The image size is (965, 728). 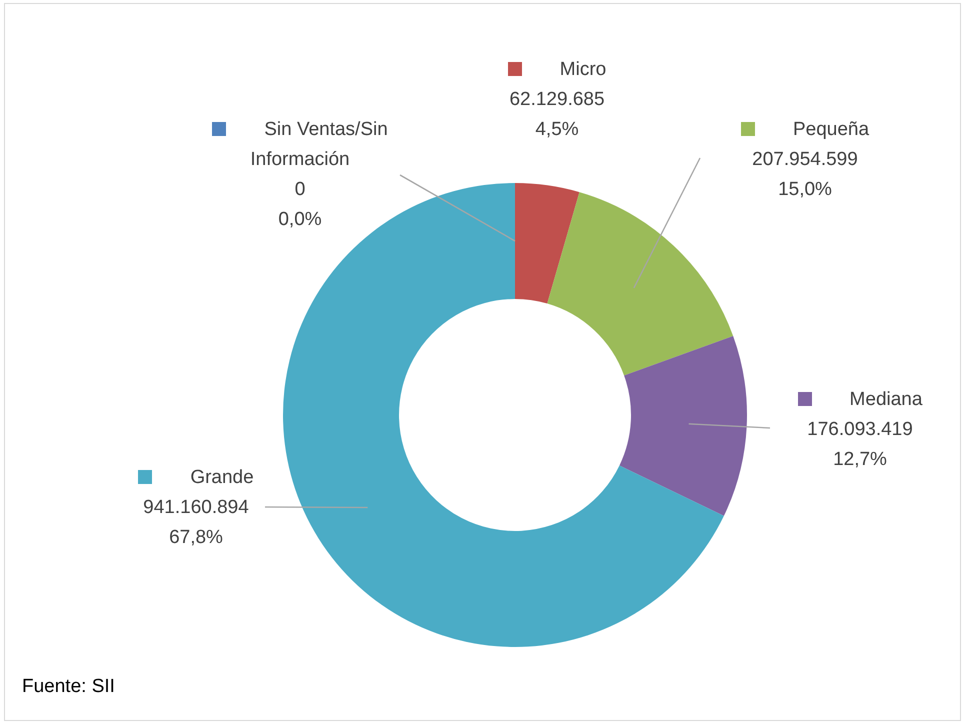 I want to click on data-label: 176.093.419 12,7%, so click(x=860, y=445).